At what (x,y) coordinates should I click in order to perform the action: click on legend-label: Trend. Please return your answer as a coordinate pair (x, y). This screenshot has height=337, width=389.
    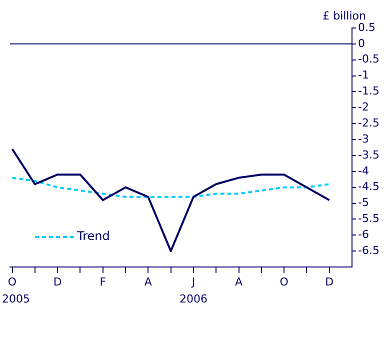
    Looking at the image, I should click on (93, 236).